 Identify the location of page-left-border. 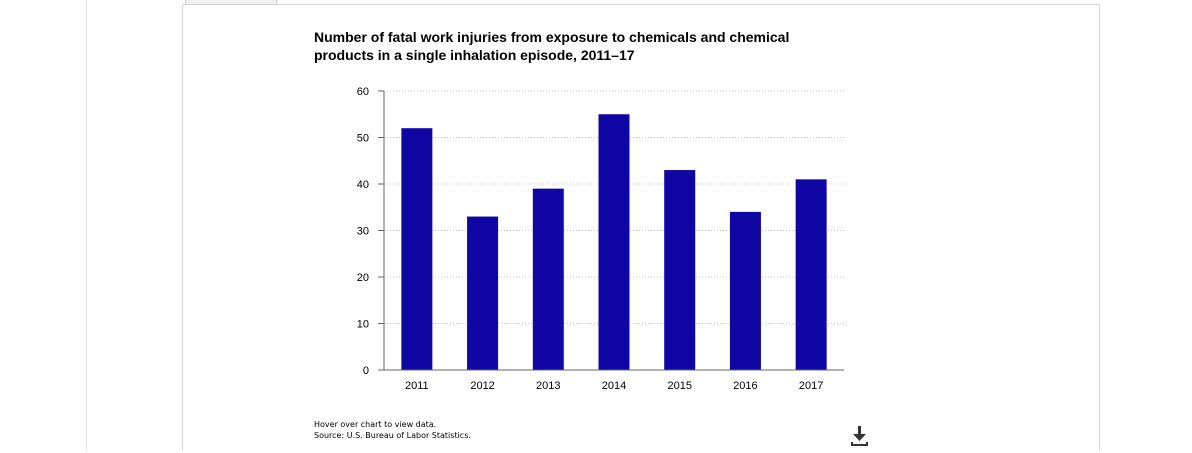
(86, 225).